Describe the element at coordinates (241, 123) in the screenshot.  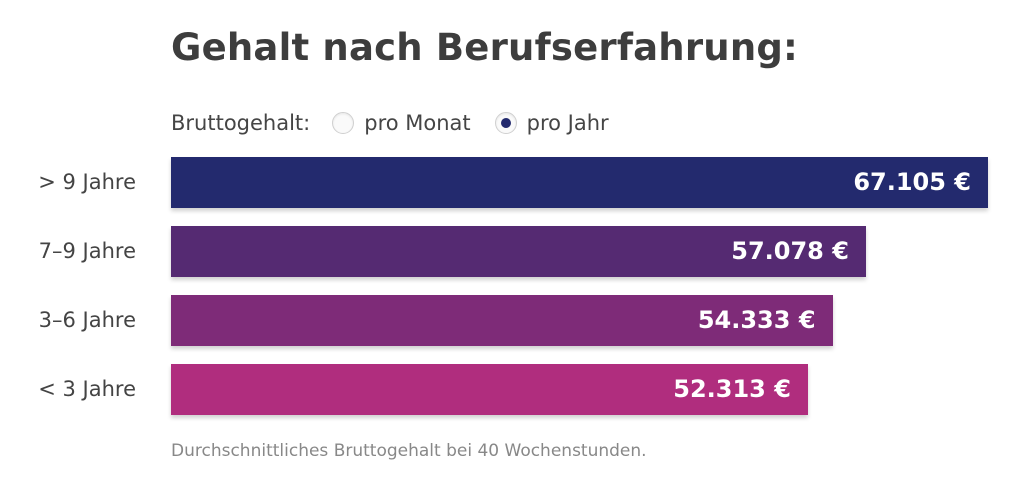
I see `toggle-label: Bruttogehalt:` at that location.